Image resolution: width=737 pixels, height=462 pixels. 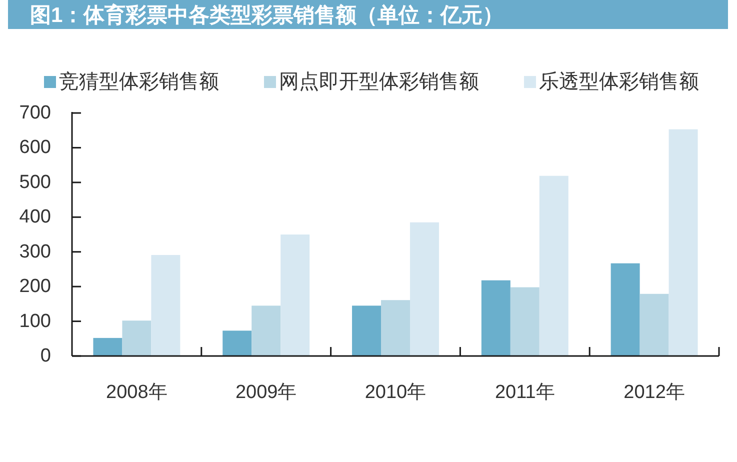 I want to click on x-tick-label: 2010年, so click(x=395, y=392).